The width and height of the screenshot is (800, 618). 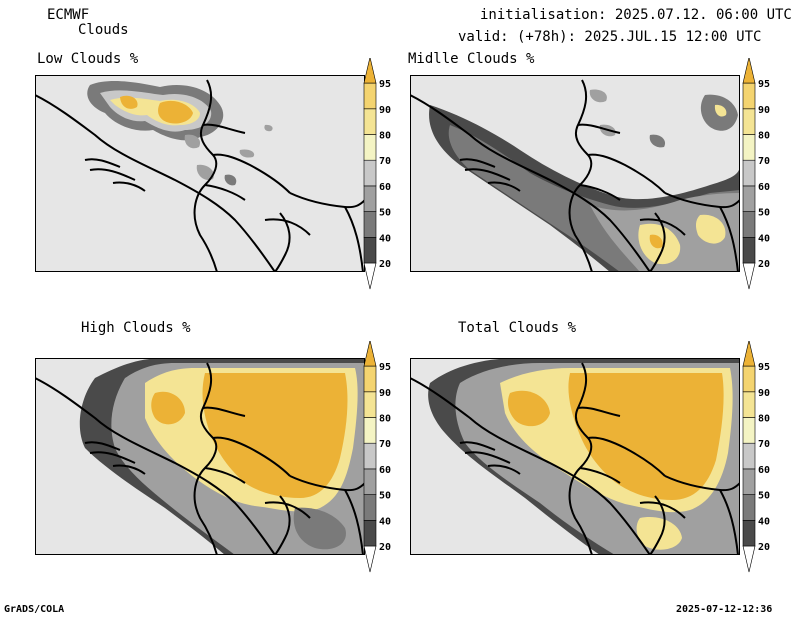 I want to click on map-high-clouds, so click(x=200, y=456).